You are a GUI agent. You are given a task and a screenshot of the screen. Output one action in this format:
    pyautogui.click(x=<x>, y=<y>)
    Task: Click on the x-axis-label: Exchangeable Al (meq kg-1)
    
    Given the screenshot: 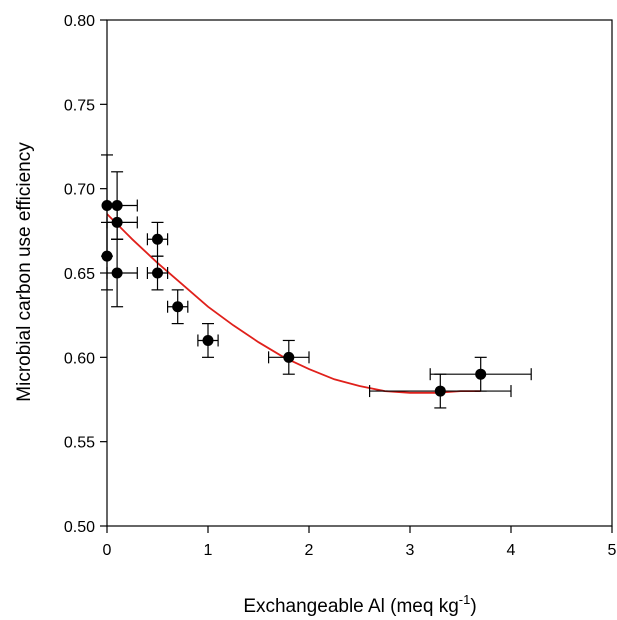 What is the action you would take?
    pyautogui.click(x=359, y=604)
    